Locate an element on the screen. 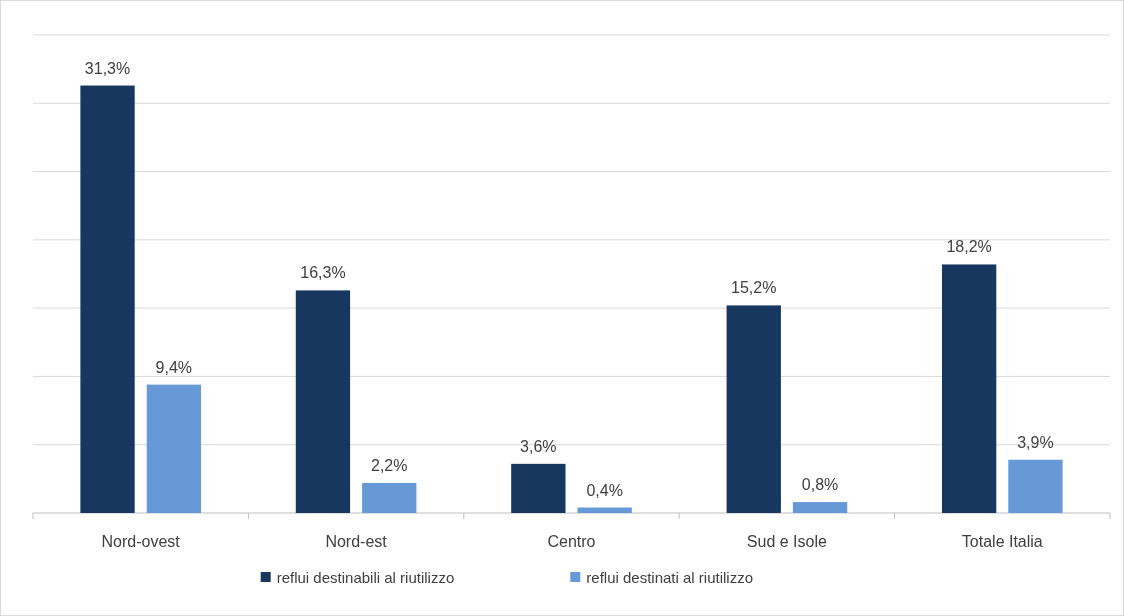 This screenshot has width=1124, height=616. data-label: 16,3% is located at coordinates (323, 273).